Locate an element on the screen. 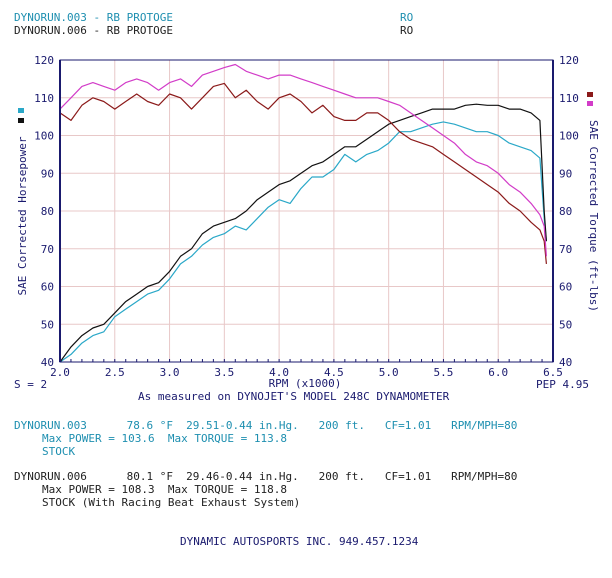 The height and width of the screenshot is (578, 612). y2-tick-label: 40 is located at coordinates (565, 362).